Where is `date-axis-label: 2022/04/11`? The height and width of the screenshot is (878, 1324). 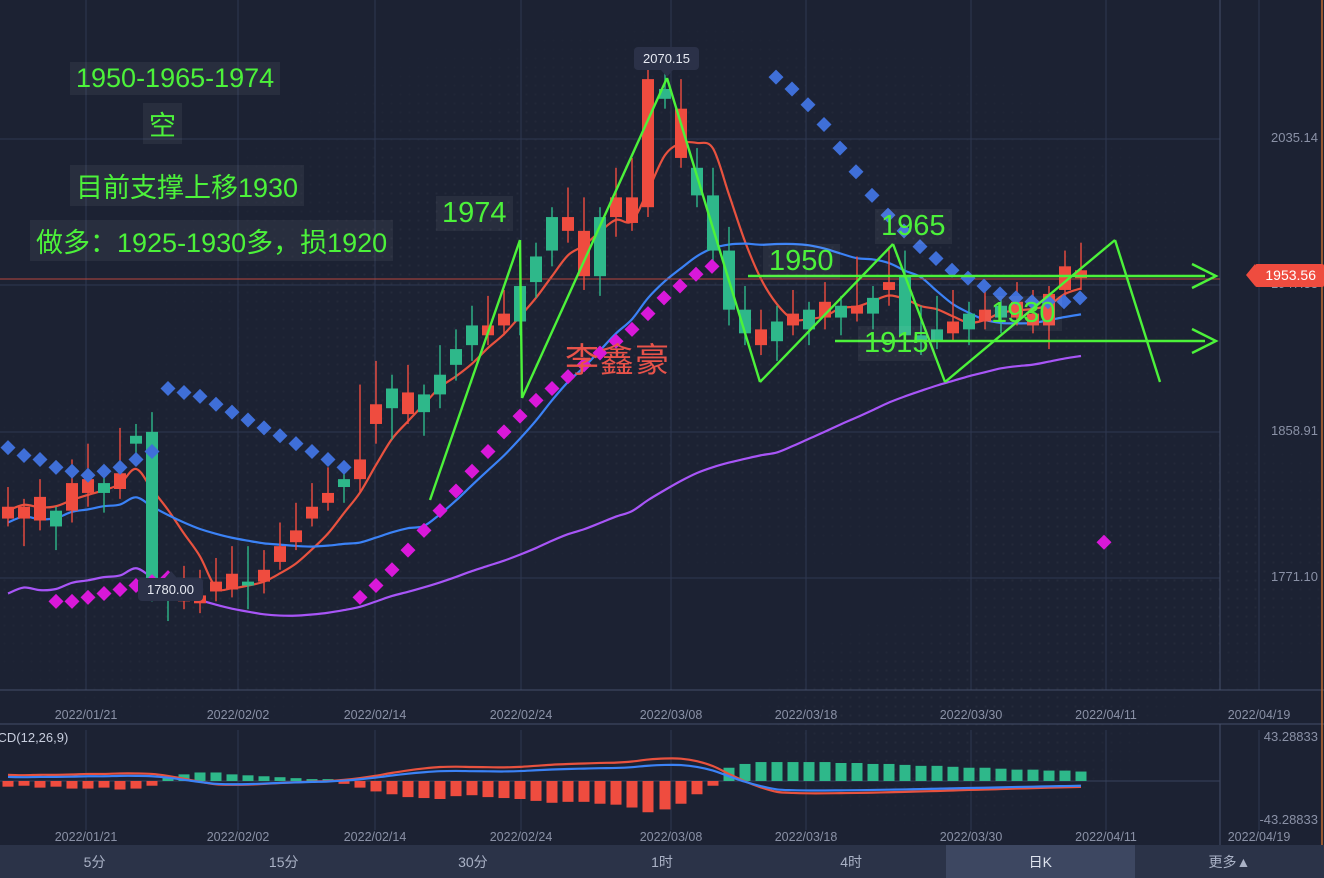
date-axis-label: 2022/04/11 is located at coordinates (1106, 715).